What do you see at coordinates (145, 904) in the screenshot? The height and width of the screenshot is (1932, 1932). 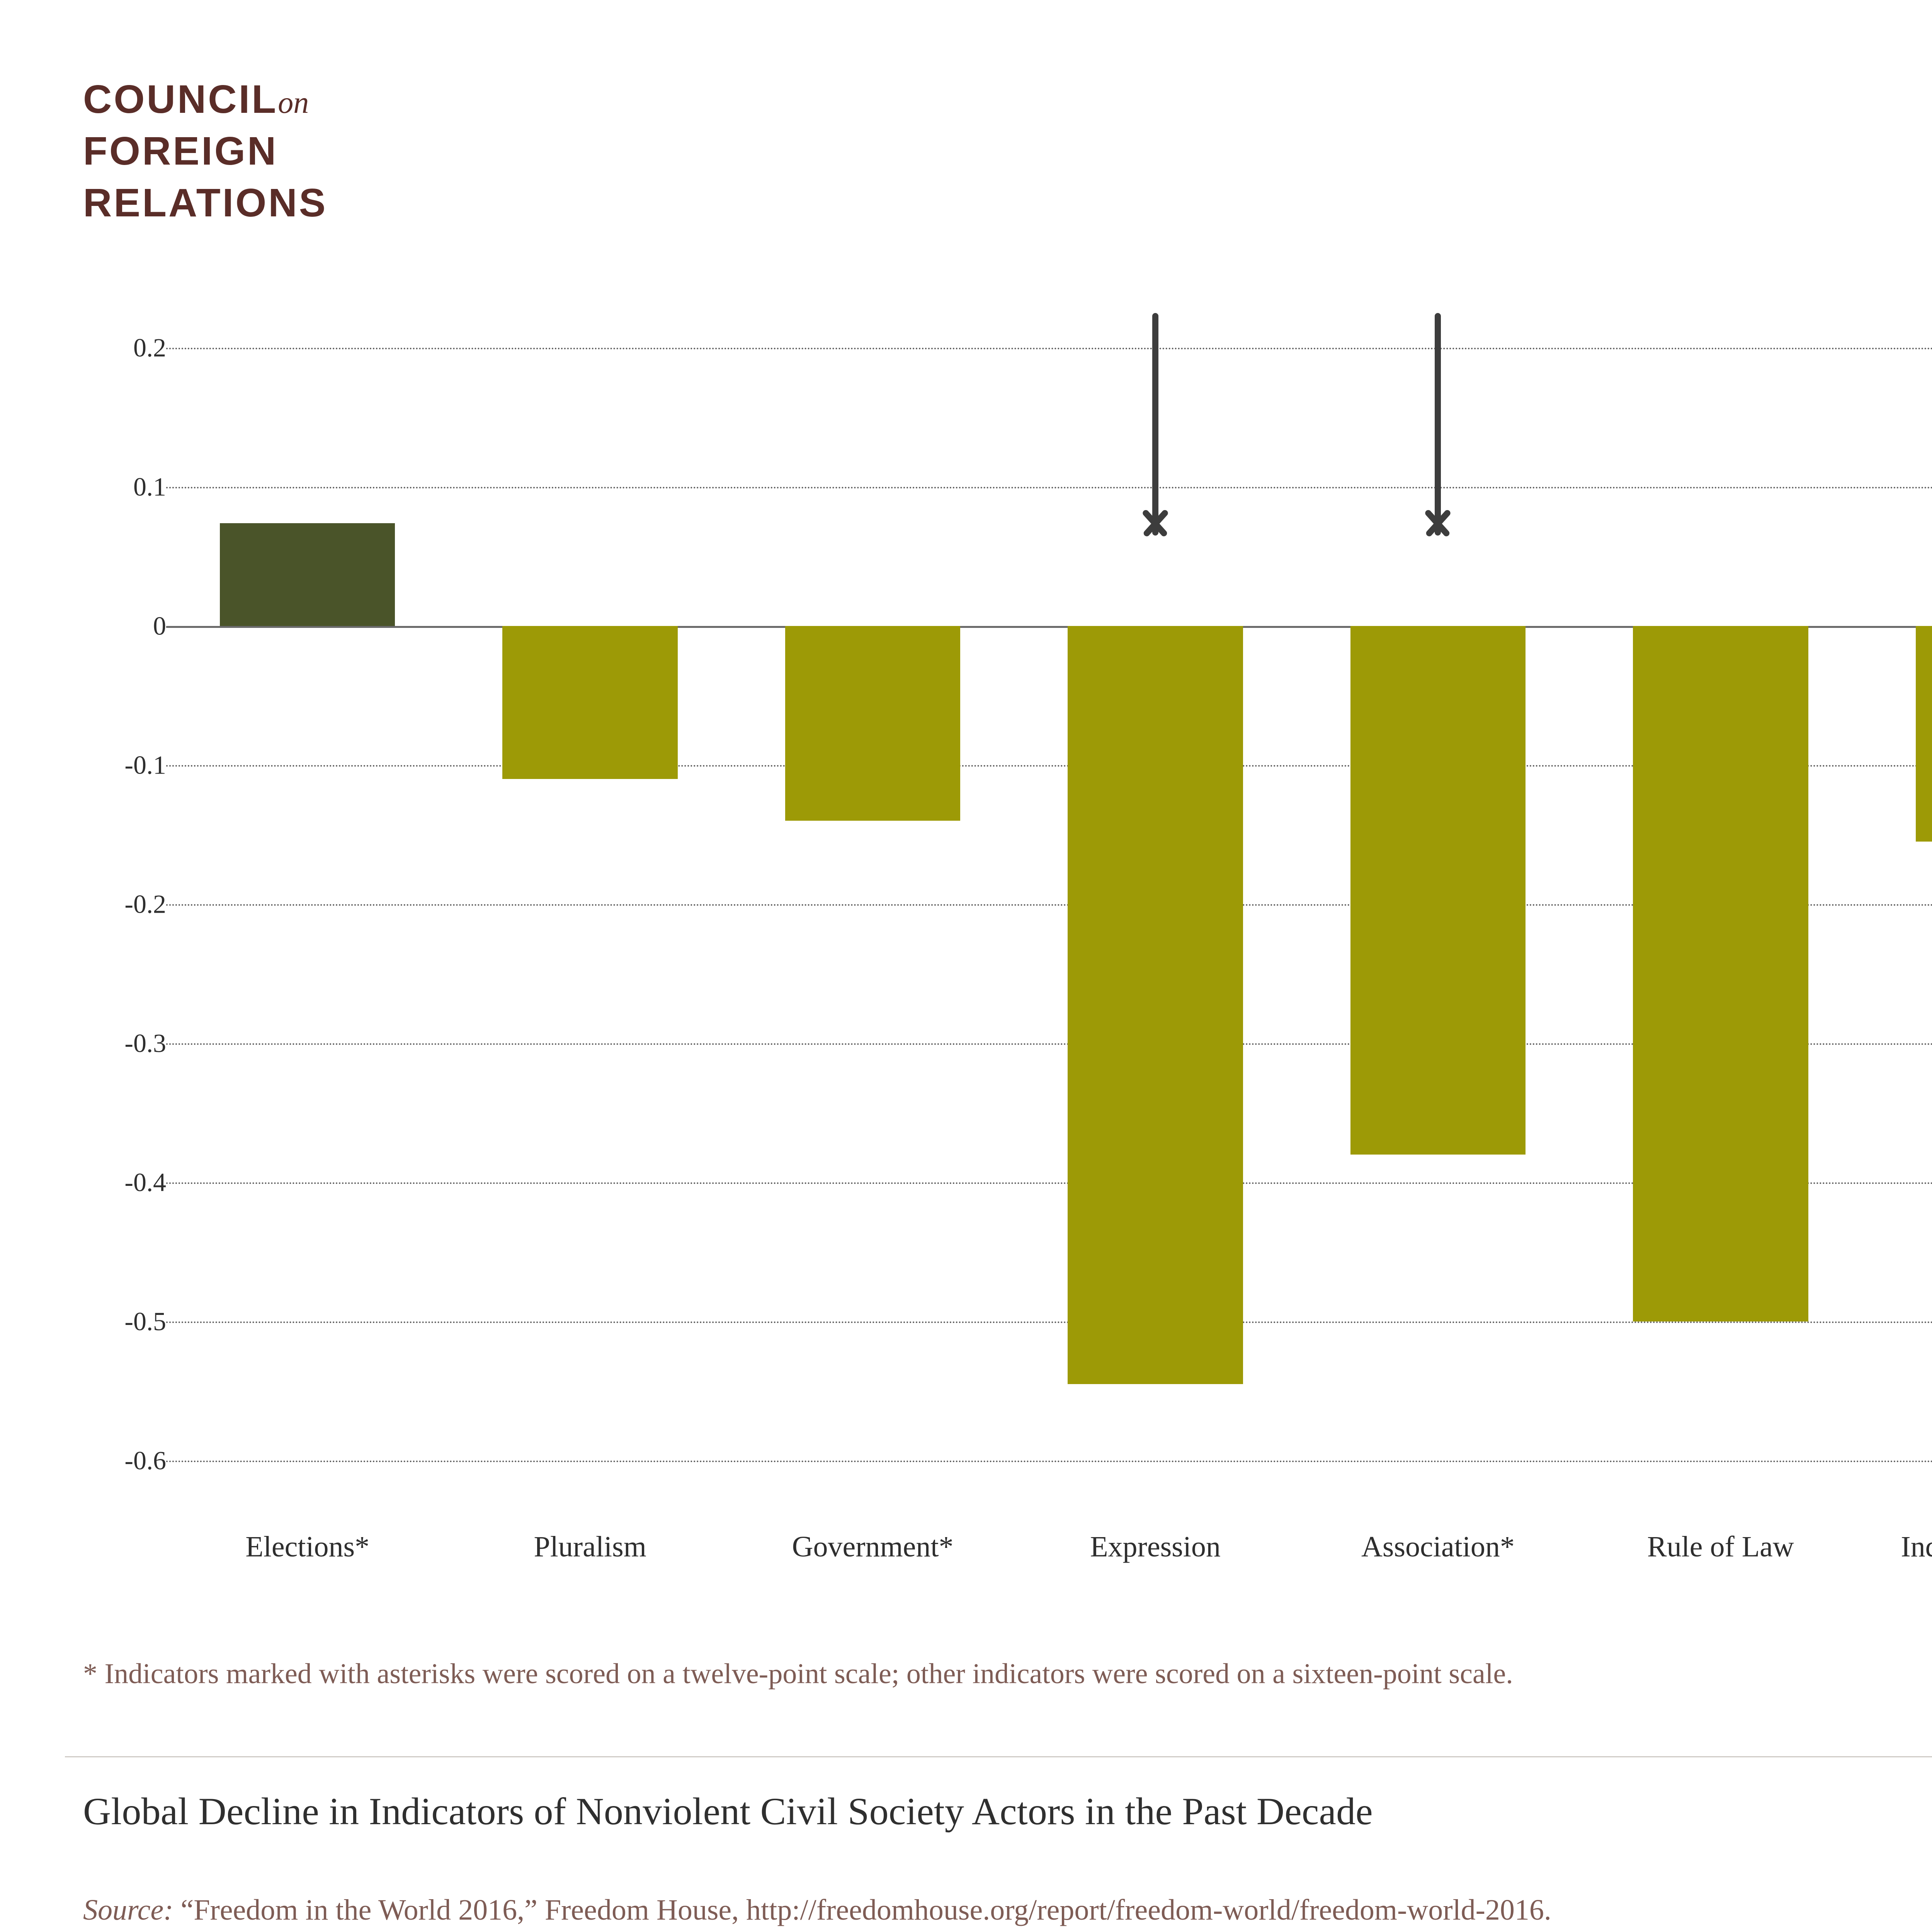 I see `y-axis-tick-label: -0.2` at bounding box center [145, 904].